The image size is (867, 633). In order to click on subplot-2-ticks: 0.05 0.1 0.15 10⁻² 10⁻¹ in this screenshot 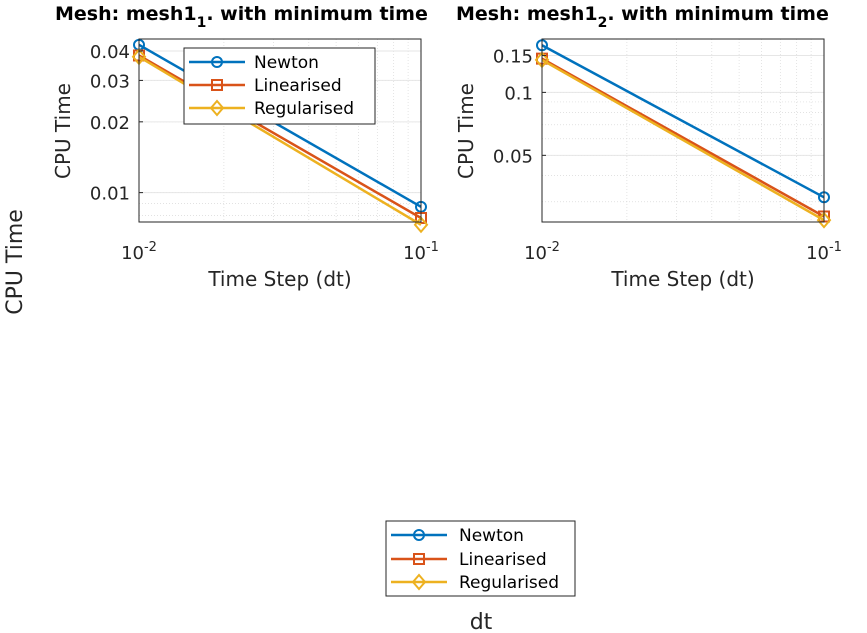, I will do `click(667, 155)`.